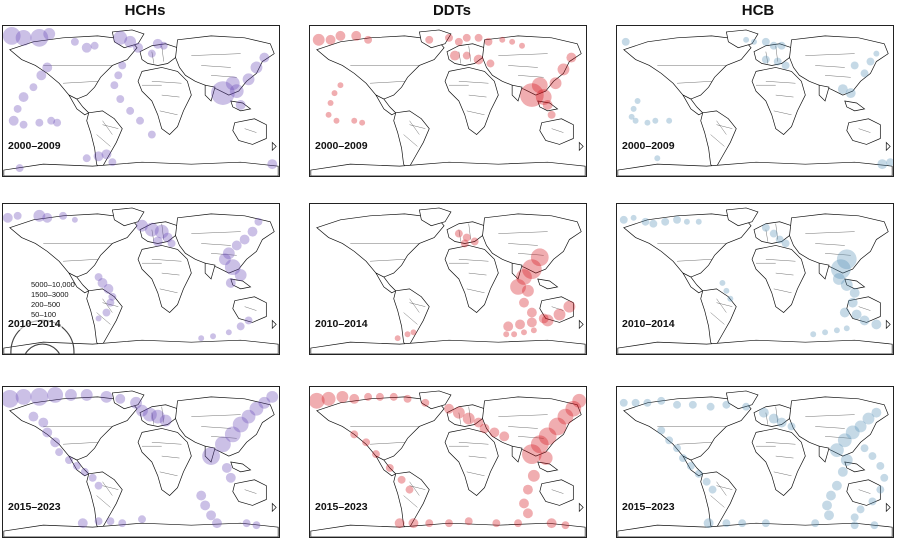 The width and height of the screenshot is (899, 550). Describe the element at coordinates (34, 324) in the screenshot. I see `period-label: 2010–2014` at that location.